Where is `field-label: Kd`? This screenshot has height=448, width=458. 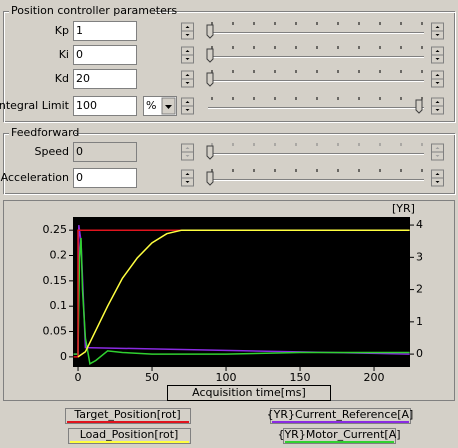
field-label: Kd is located at coordinates (62, 78).